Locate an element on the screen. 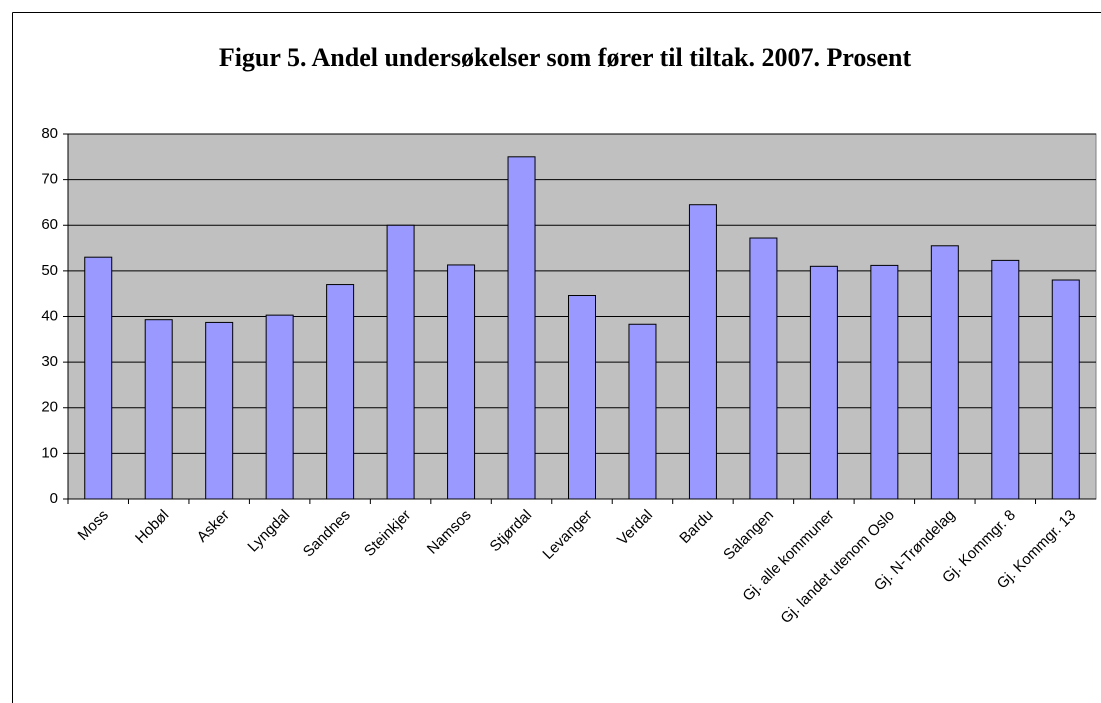 The image size is (1101, 703). x-tick-label: Gj. landet utenom Oslo is located at coordinates (837, 567).